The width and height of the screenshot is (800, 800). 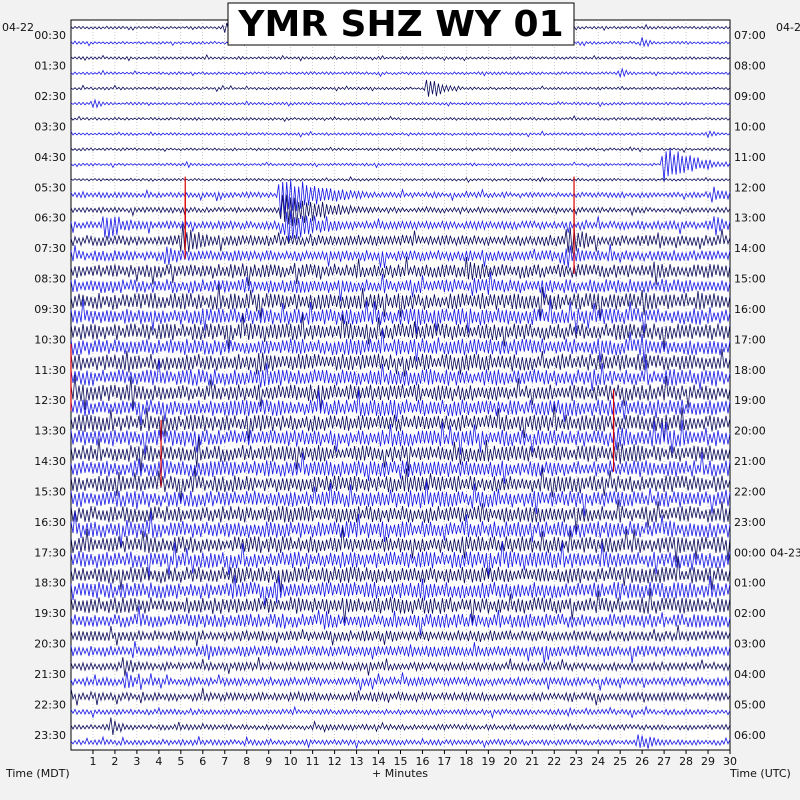 I want to click on right-time-label: 17:00, so click(x=750, y=339).